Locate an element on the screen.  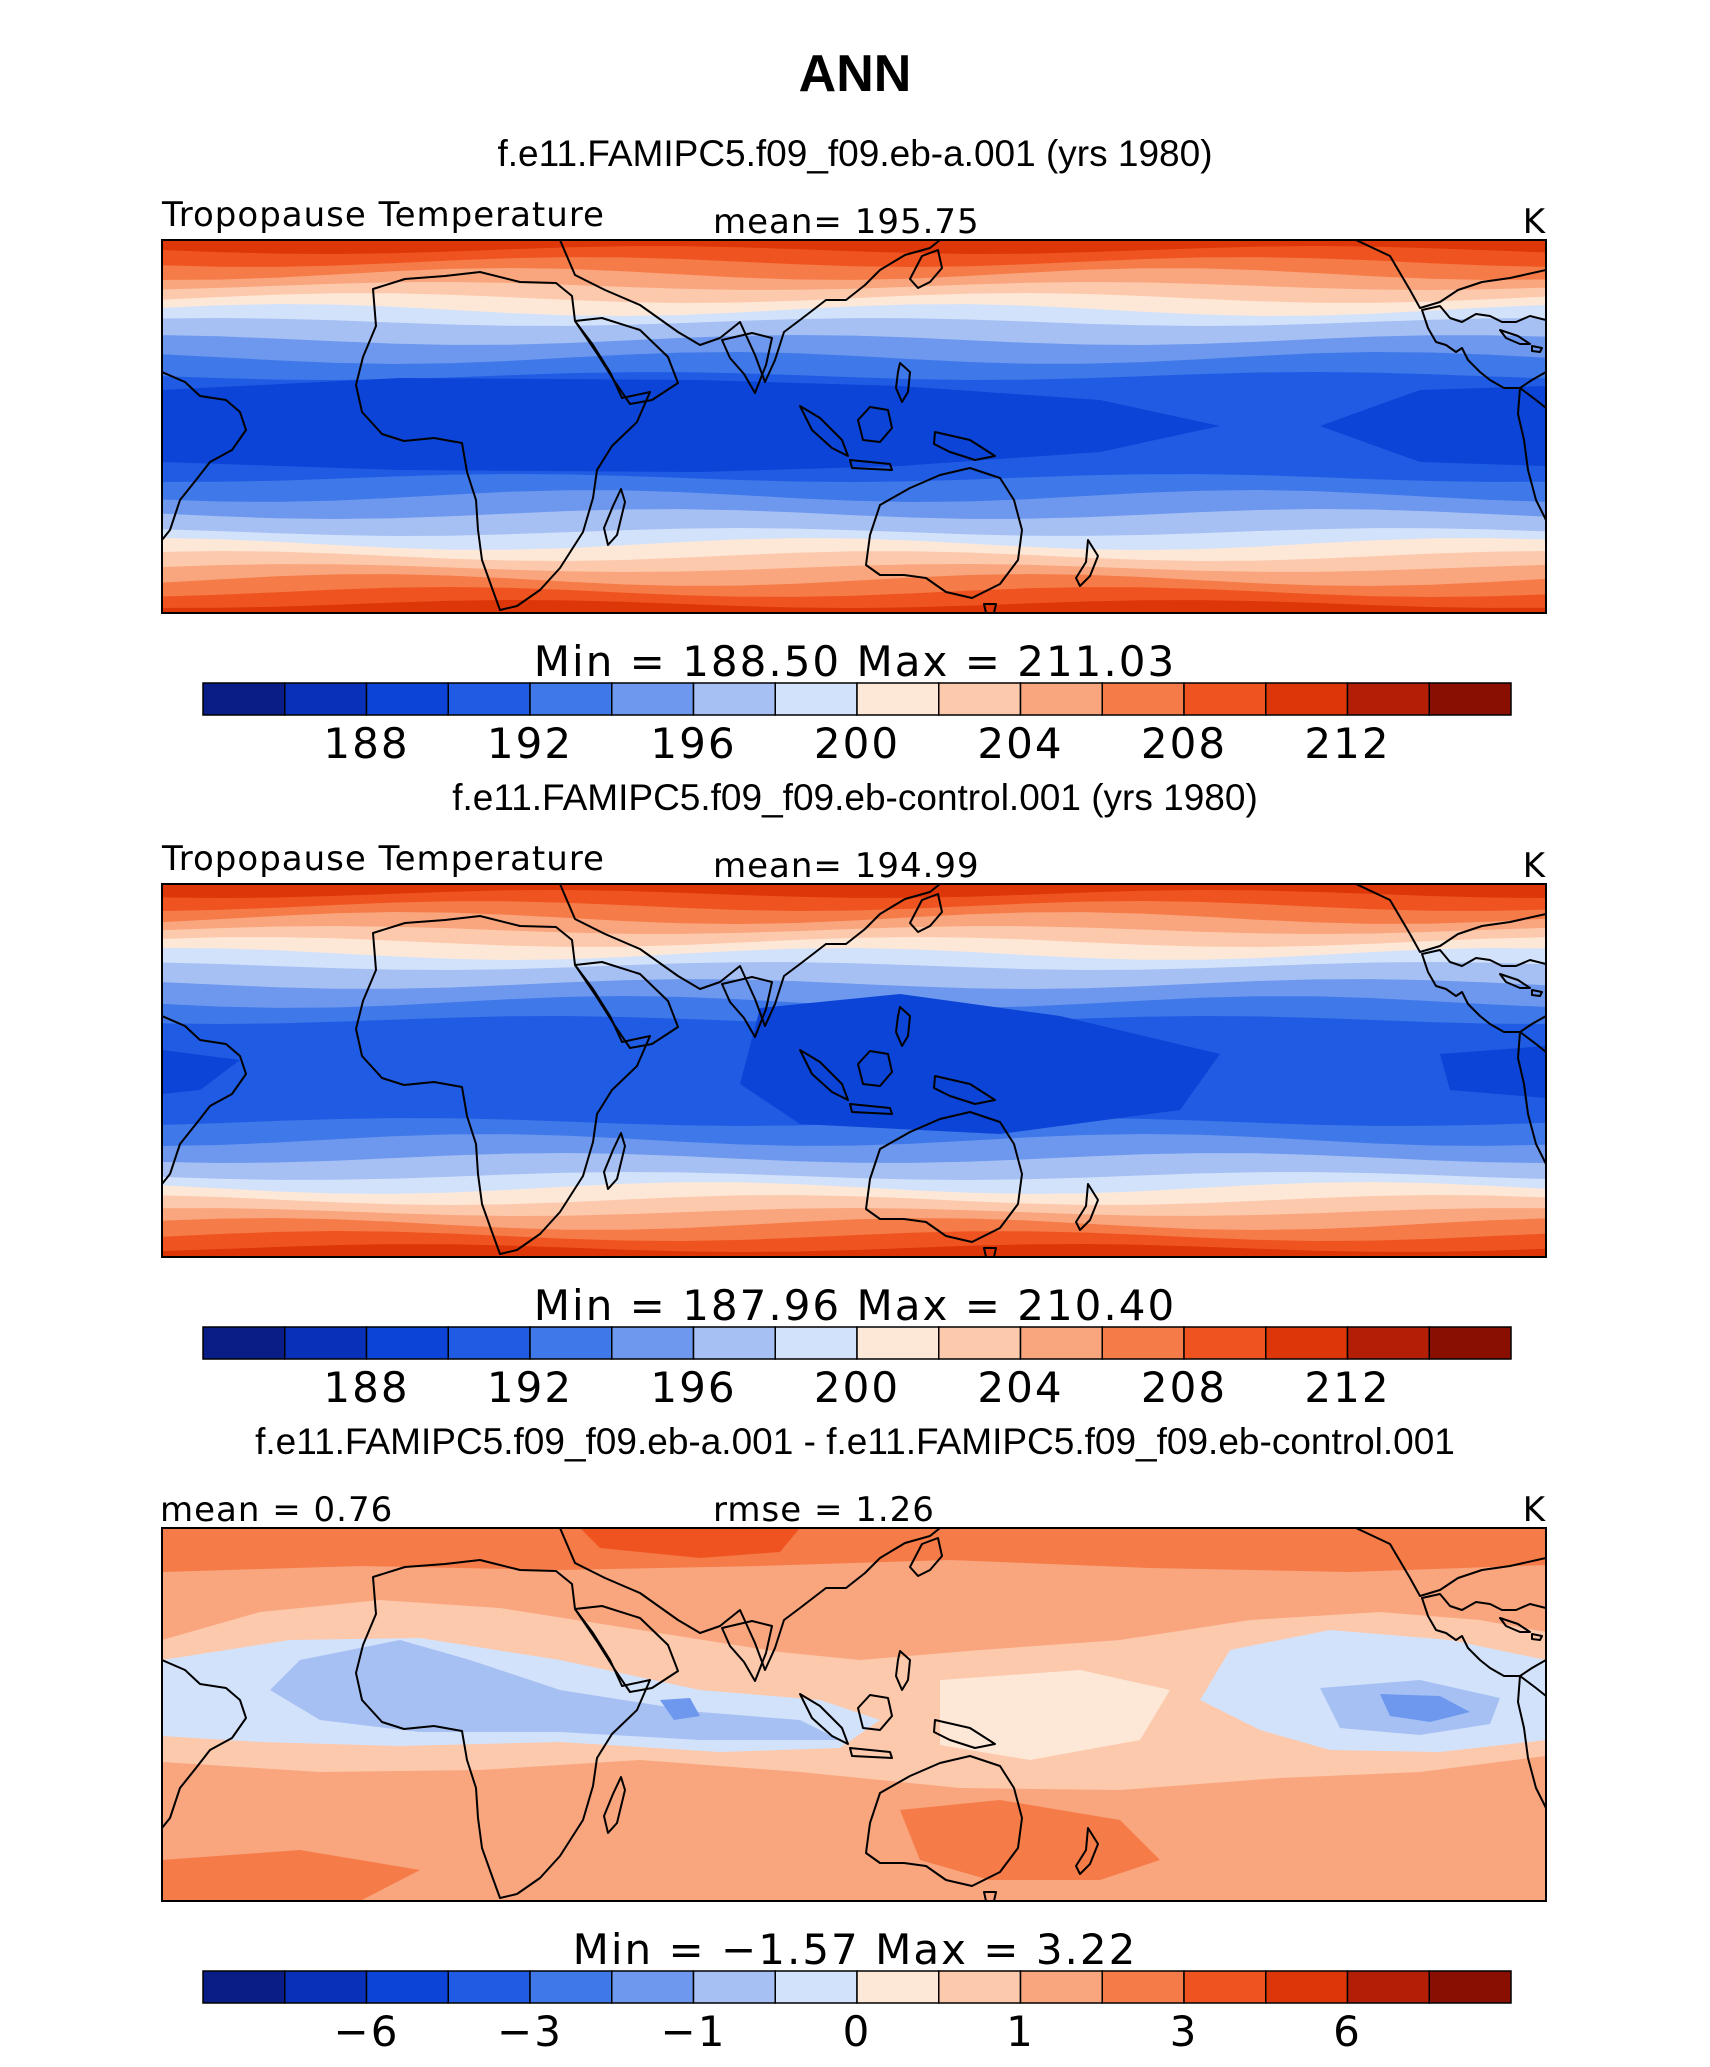
panel-3-contour-field is located at coordinates (854, 1714).